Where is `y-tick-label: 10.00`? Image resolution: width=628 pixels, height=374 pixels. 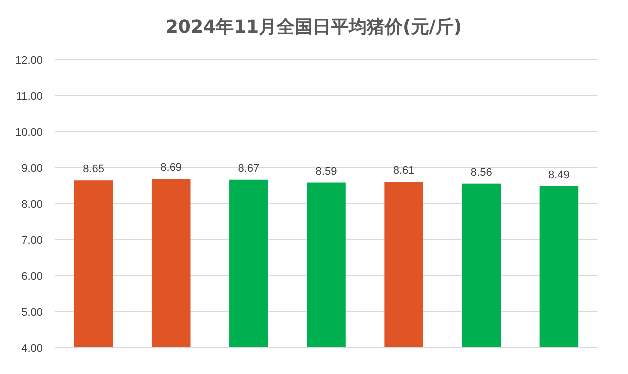
y-tick-label: 10.00 is located at coordinates (29, 132).